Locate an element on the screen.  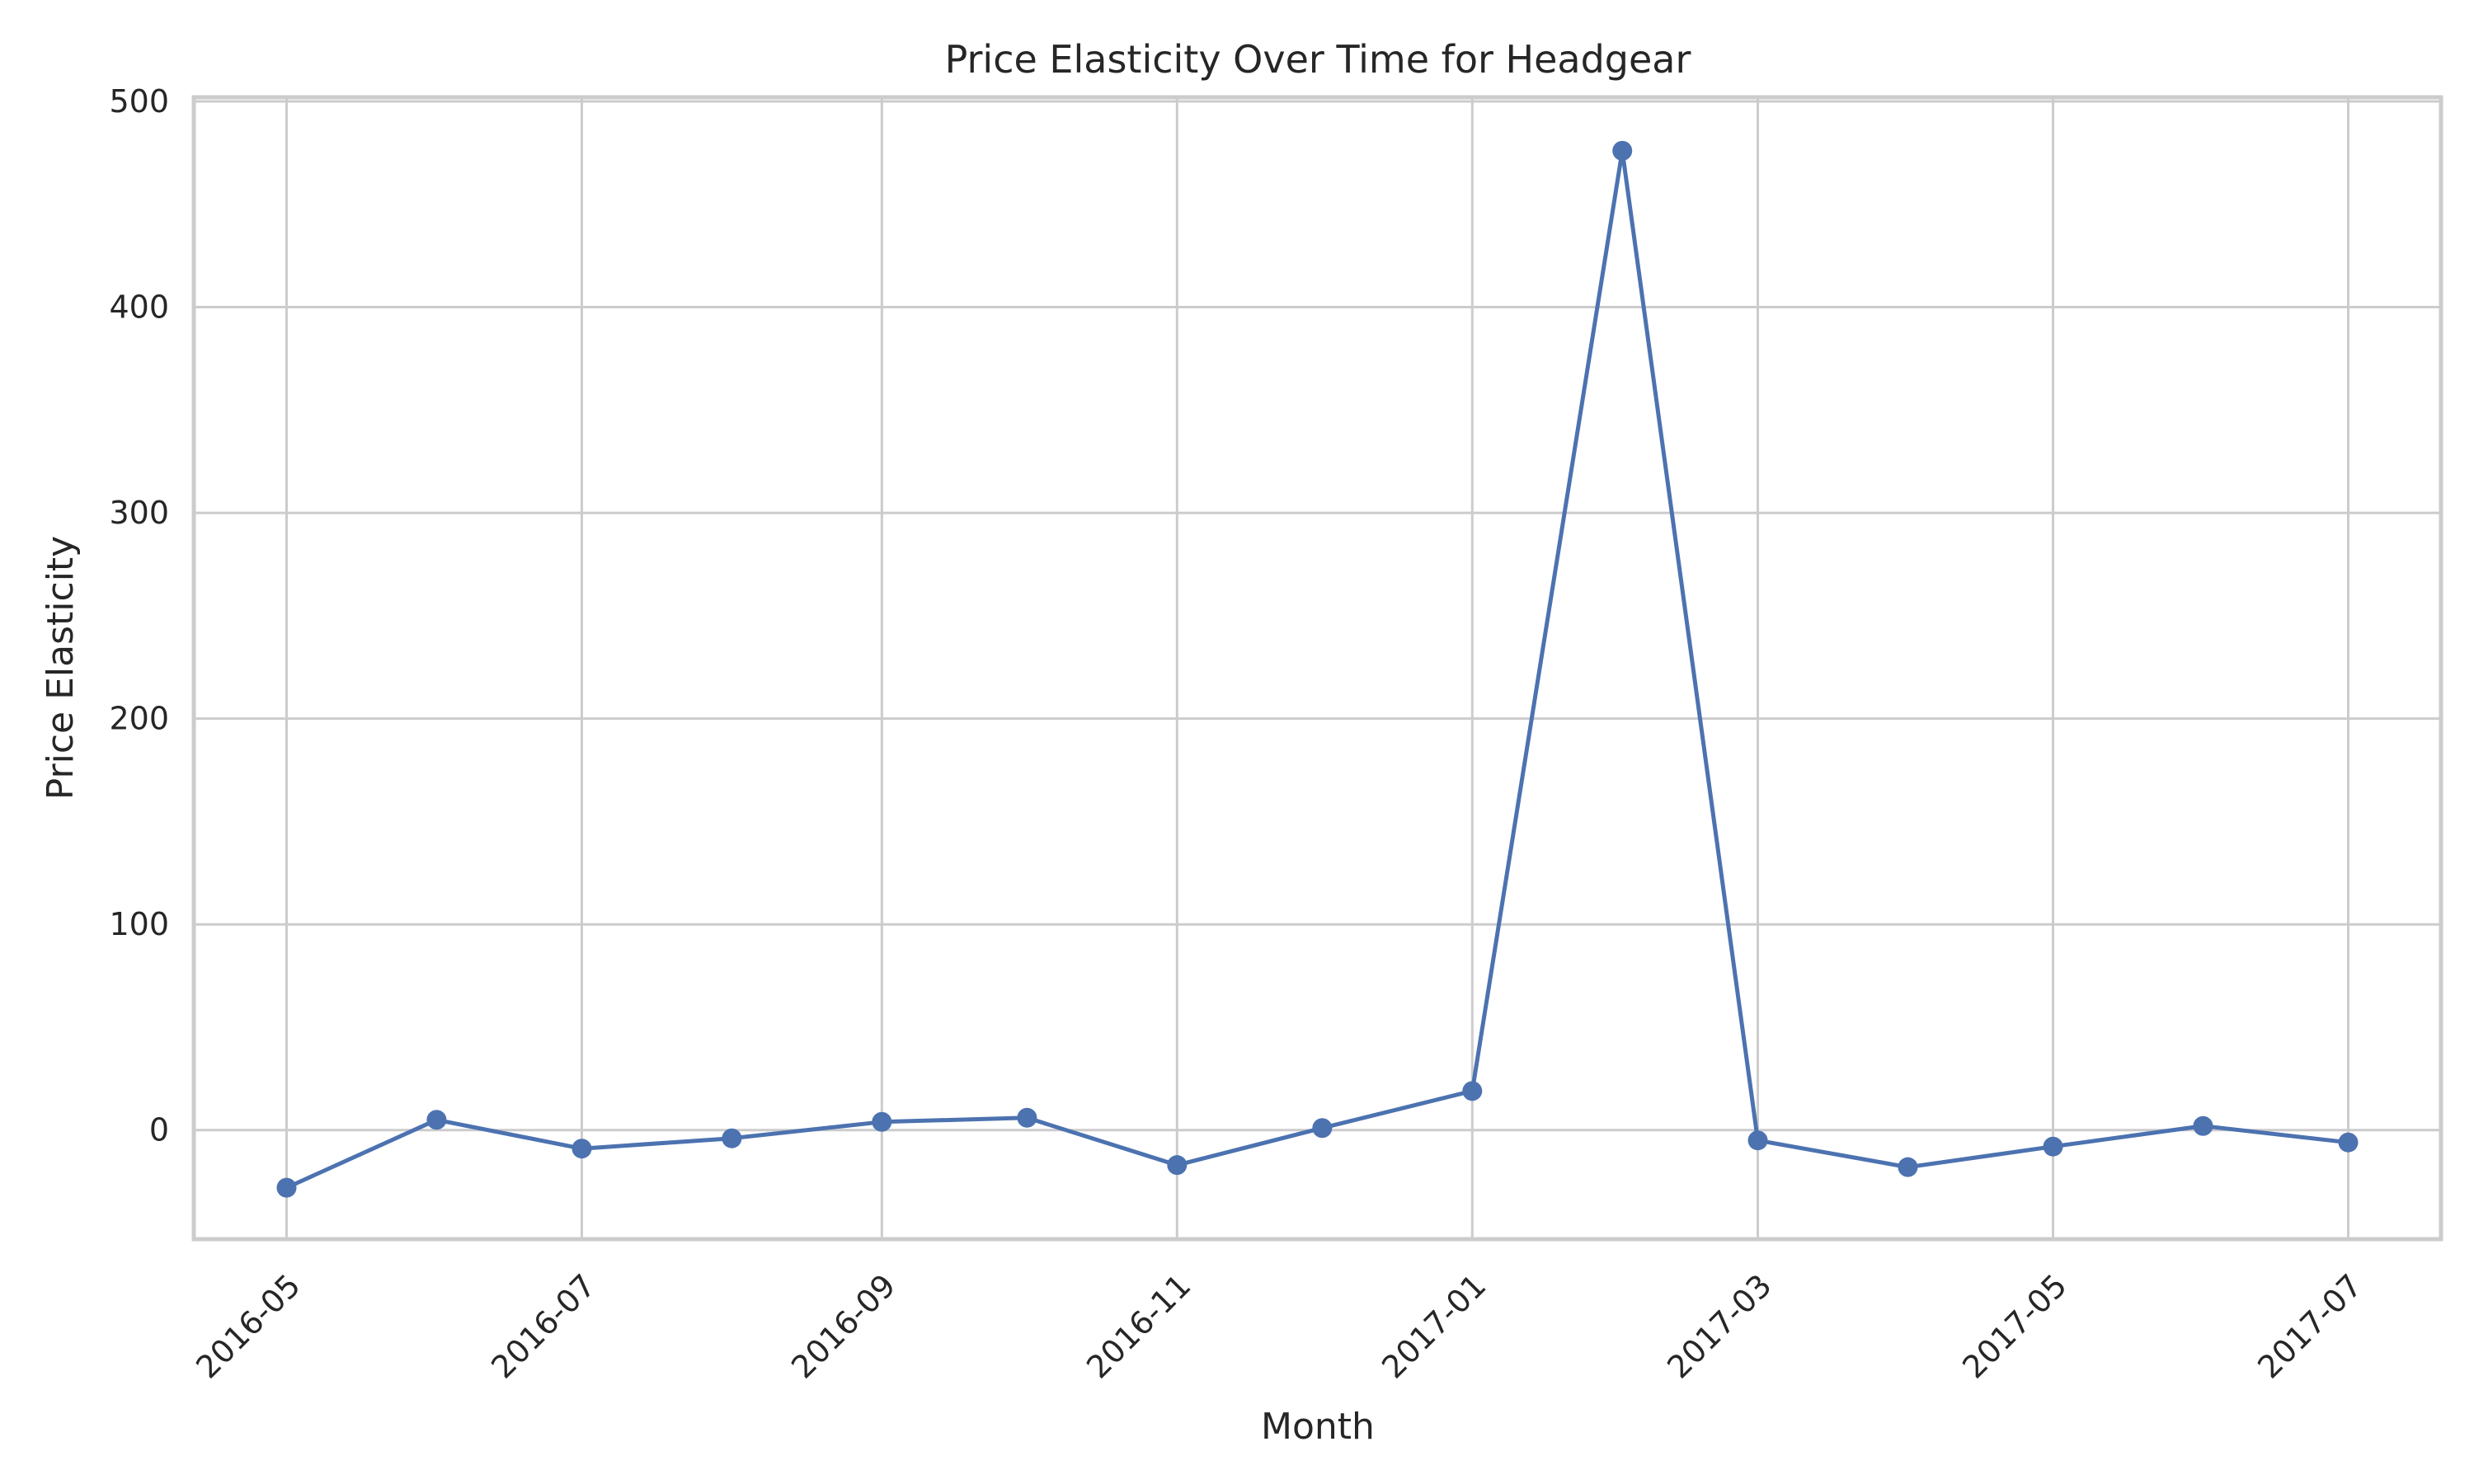
y-tick-label: 500 is located at coordinates (139, 101).